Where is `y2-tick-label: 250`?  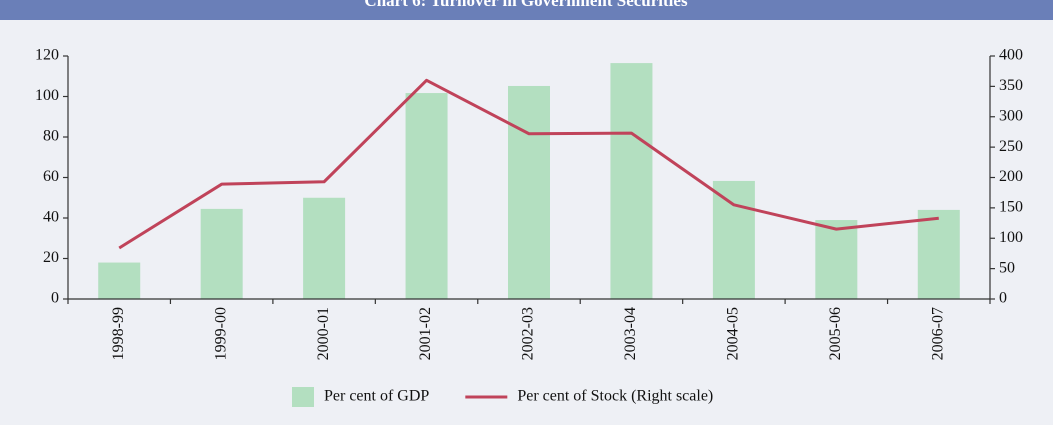 y2-tick-label: 250 is located at coordinates (1011, 146).